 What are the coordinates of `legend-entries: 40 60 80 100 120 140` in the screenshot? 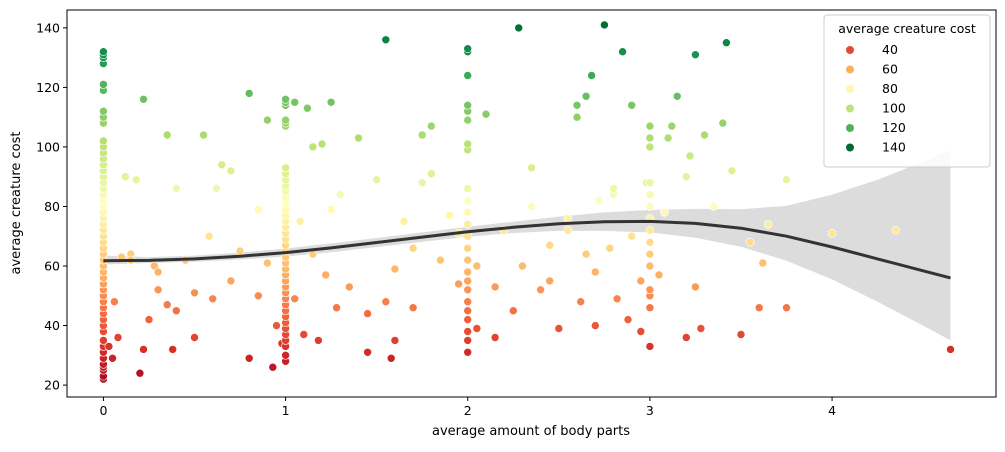 It's located at (876, 98).